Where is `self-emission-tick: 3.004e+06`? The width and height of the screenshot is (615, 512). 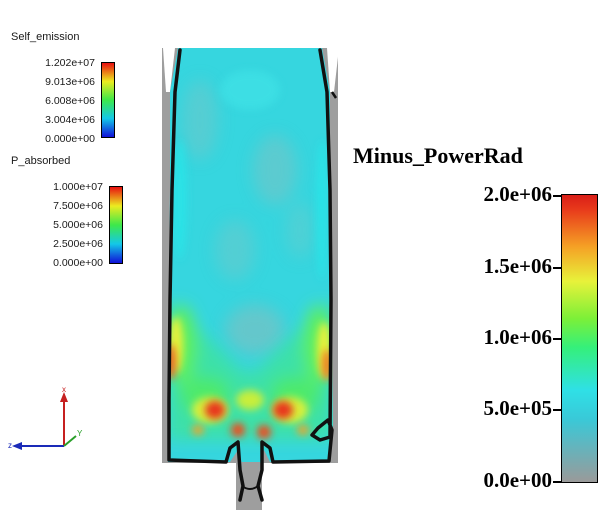
self-emission-tick: 3.004e+06 is located at coordinates (70, 120).